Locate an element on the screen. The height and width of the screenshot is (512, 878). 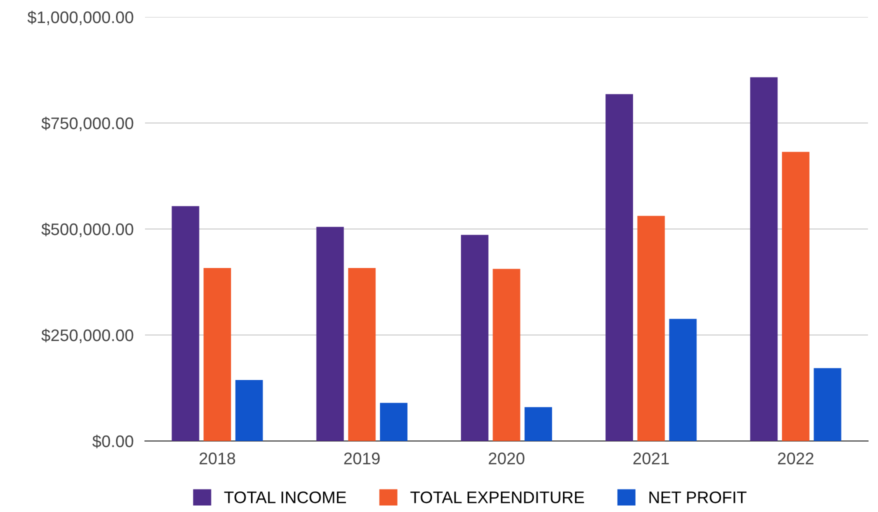
x-tick-label: 2019 is located at coordinates (362, 458).